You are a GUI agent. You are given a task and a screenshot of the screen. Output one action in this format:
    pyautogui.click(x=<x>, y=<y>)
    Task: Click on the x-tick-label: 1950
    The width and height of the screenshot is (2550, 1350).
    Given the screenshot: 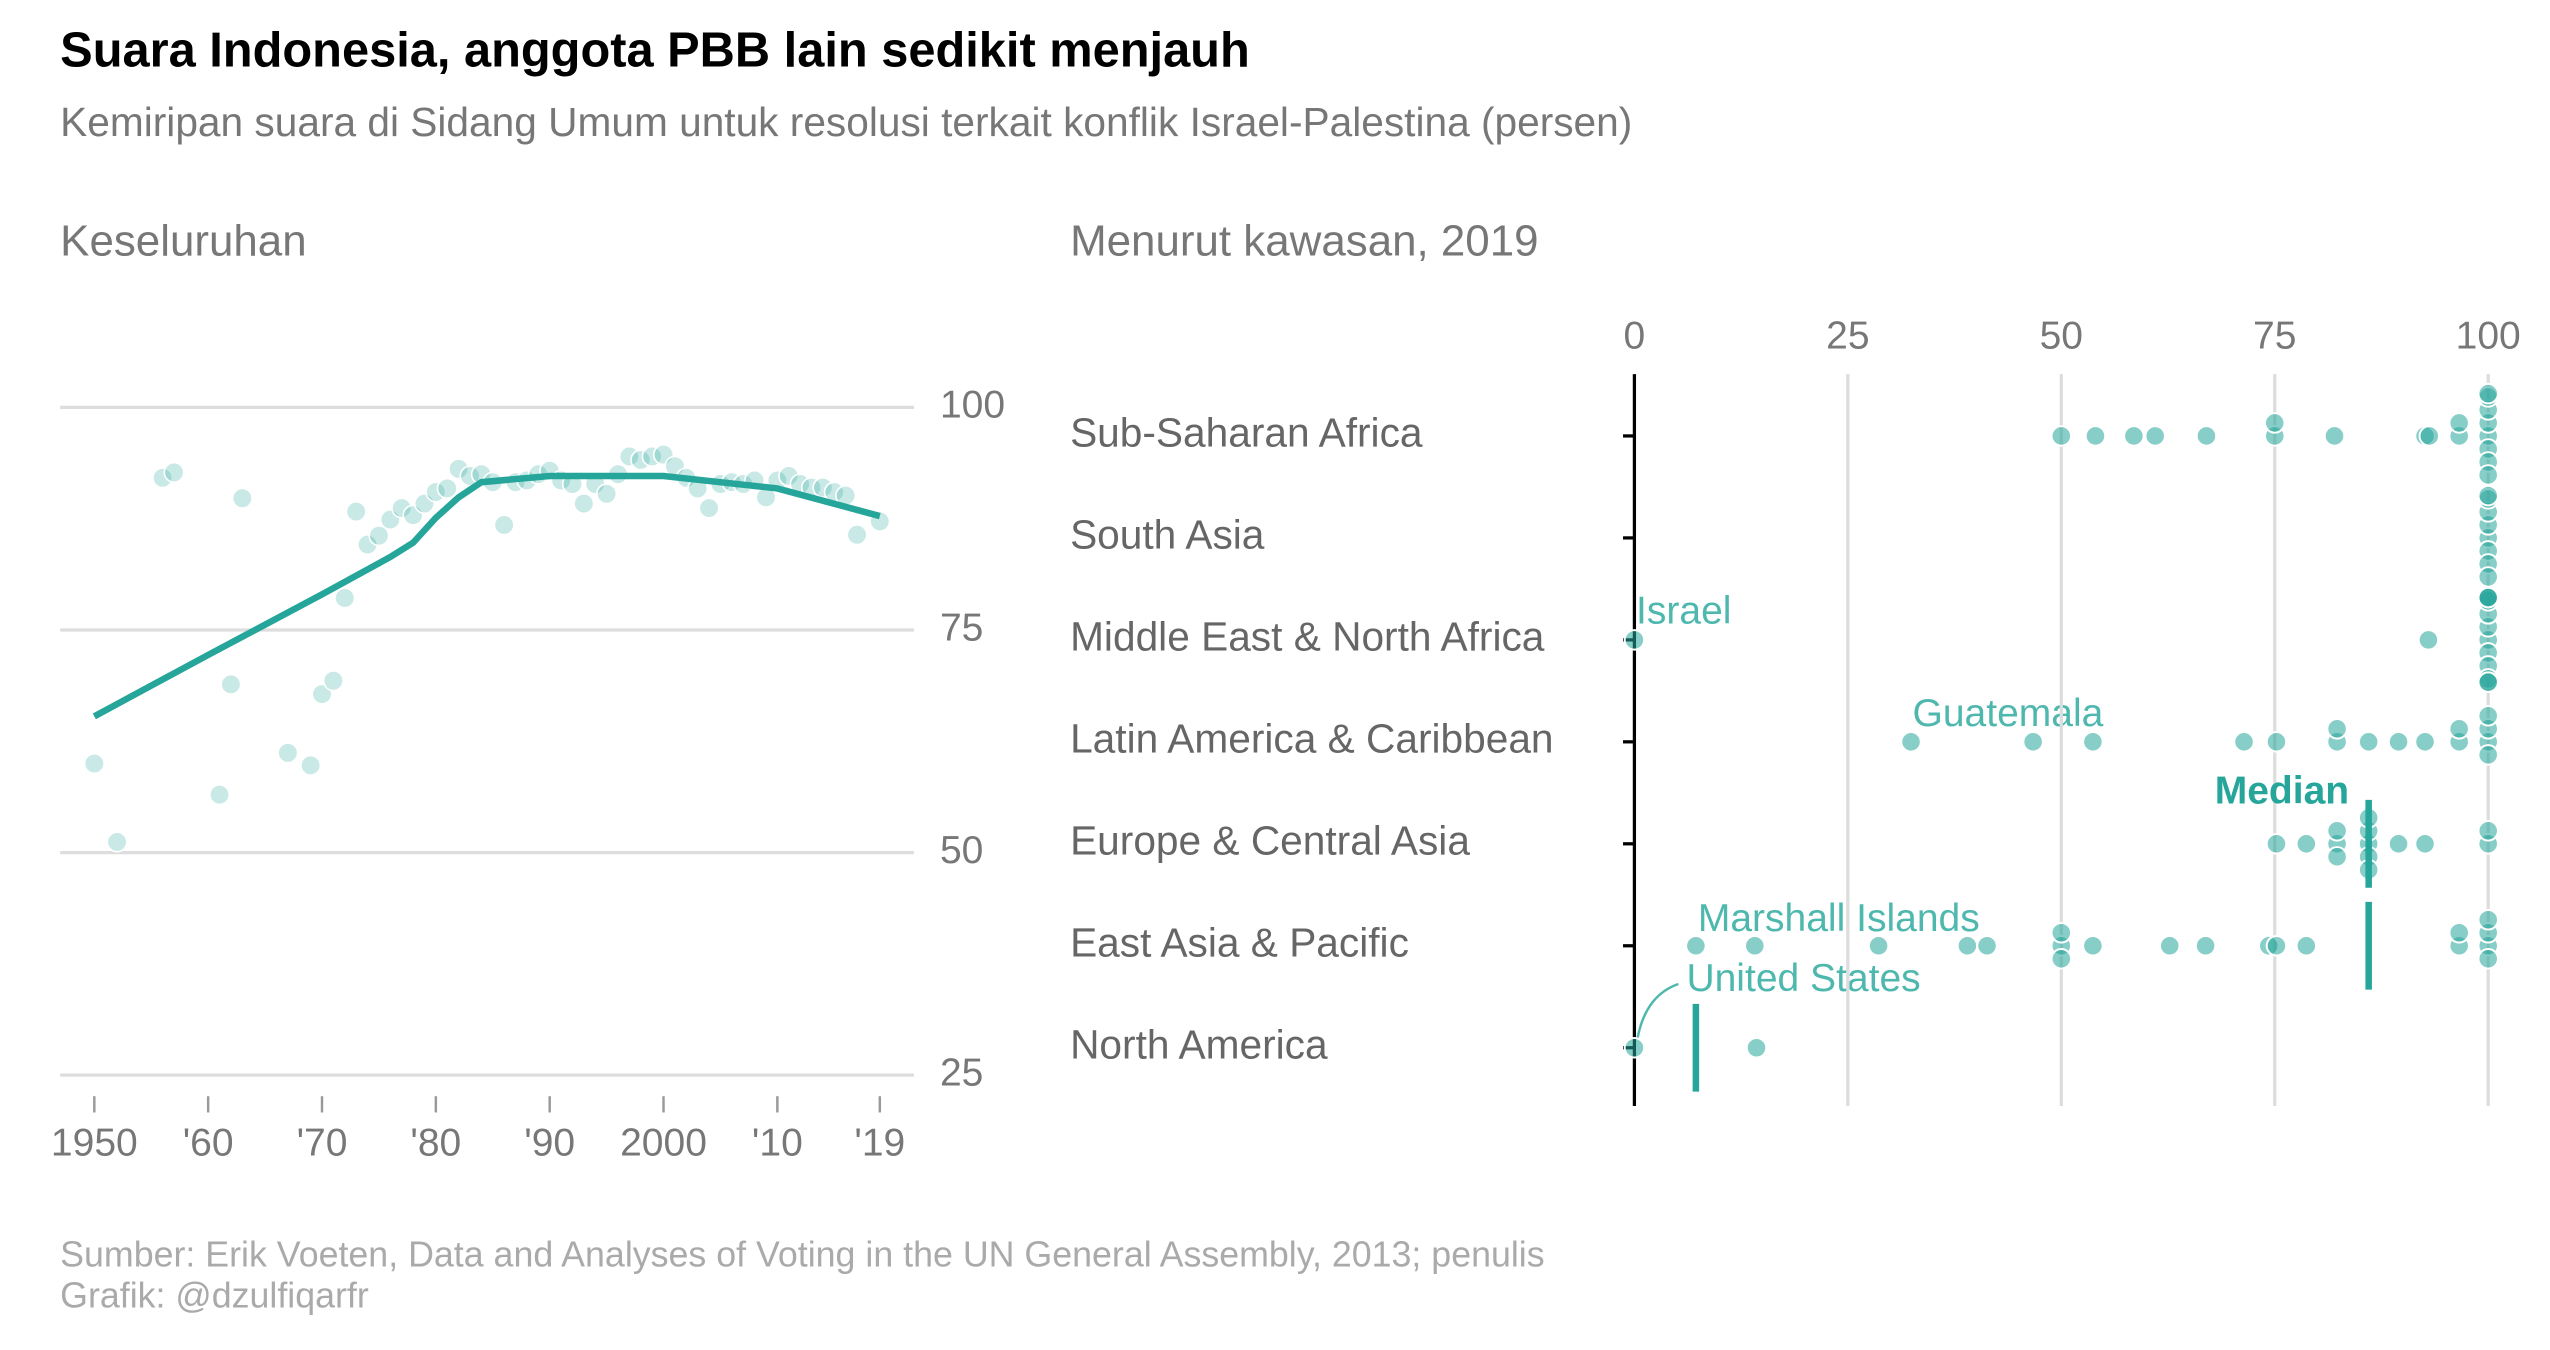 What is the action you would take?
    pyautogui.click(x=94, y=1142)
    